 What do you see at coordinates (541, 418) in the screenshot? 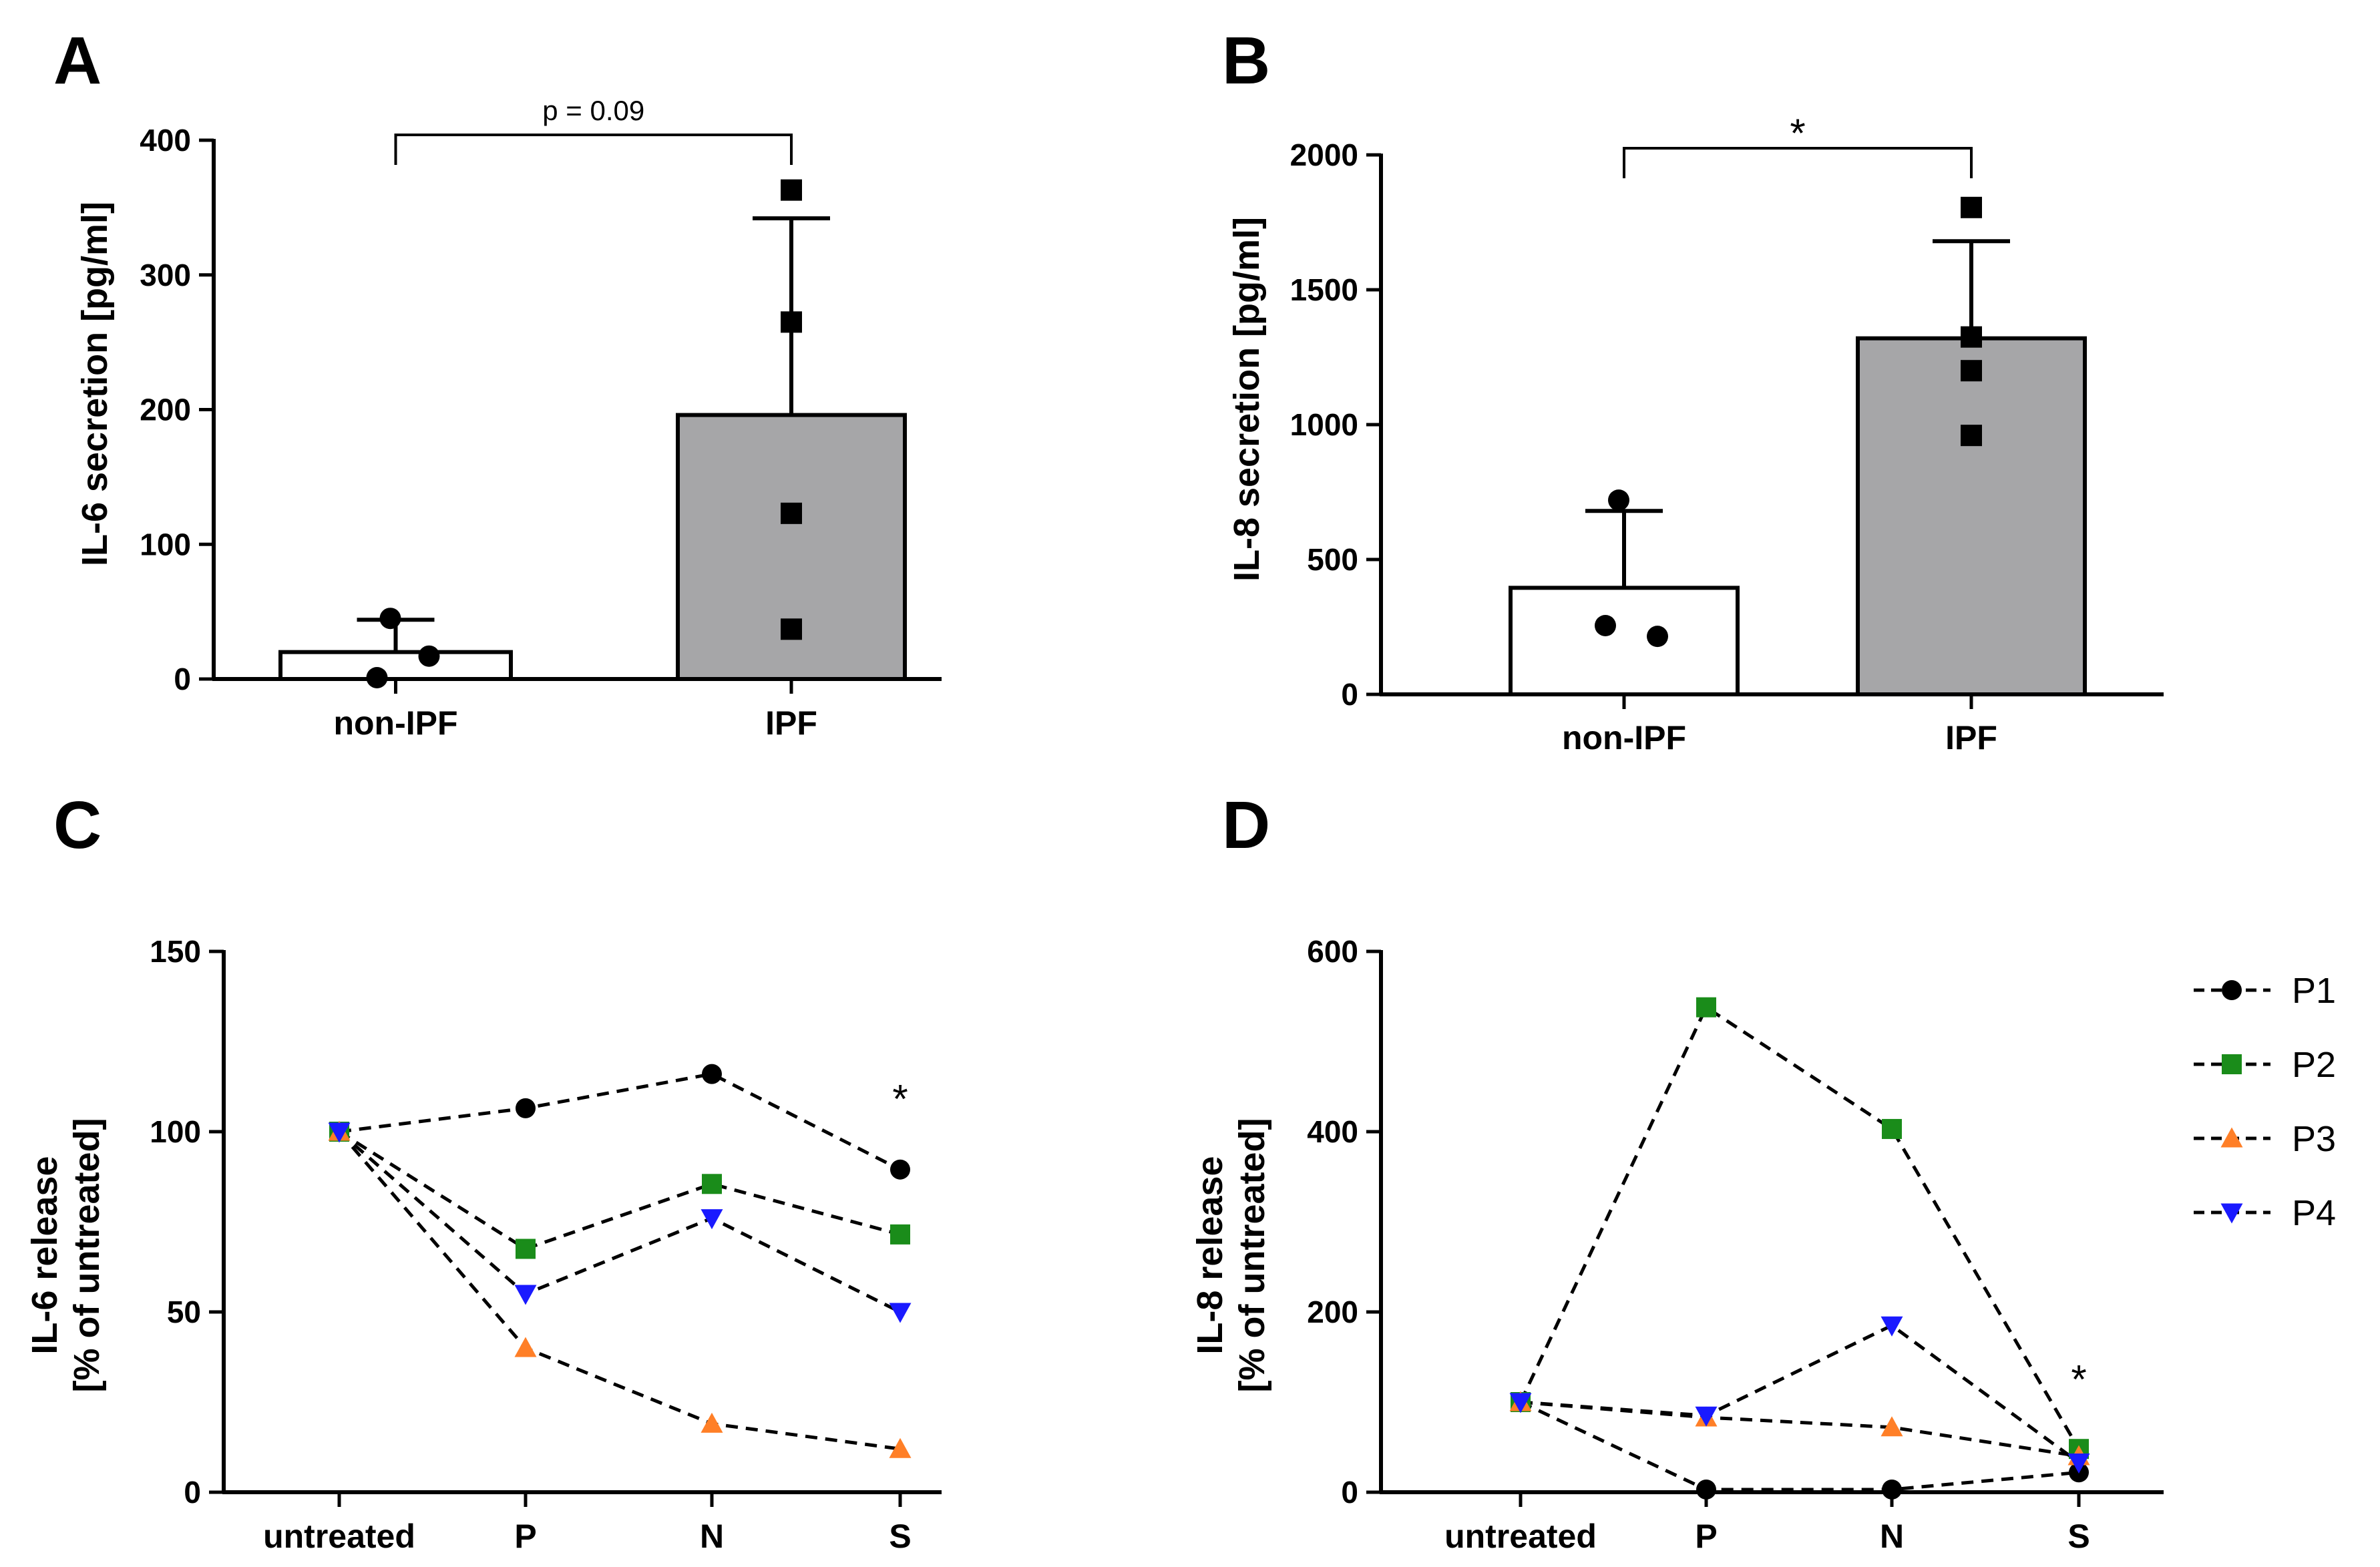
I see `panel-a-chart: 0 100 200 300 400 non-IPF IPF p = 0.09` at bounding box center [541, 418].